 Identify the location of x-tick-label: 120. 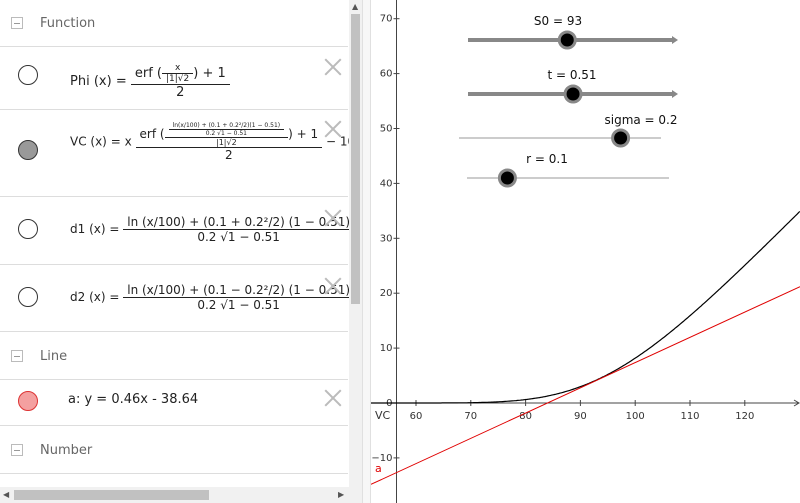
(744, 416).